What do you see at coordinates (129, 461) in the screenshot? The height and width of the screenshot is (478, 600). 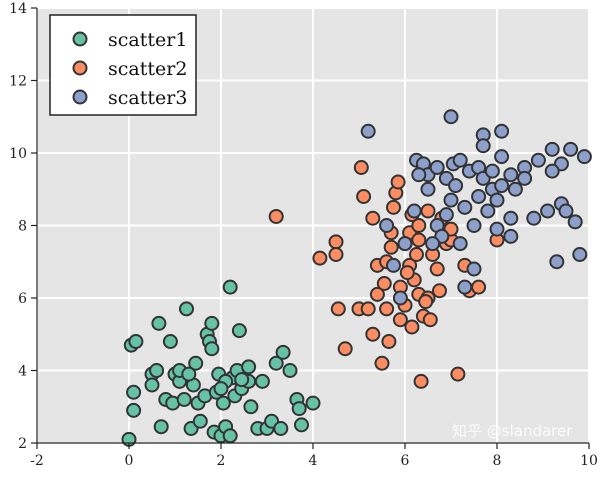 I see `x-tick-label: 0` at bounding box center [129, 461].